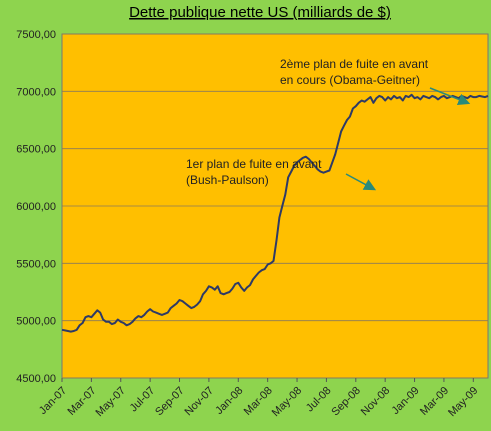 This screenshot has width=491, height=431. What do you see at coordinates (229, 401) in the screenshot?
I see `x-tick-label: Jan-08` at bounding box center [229, 401].